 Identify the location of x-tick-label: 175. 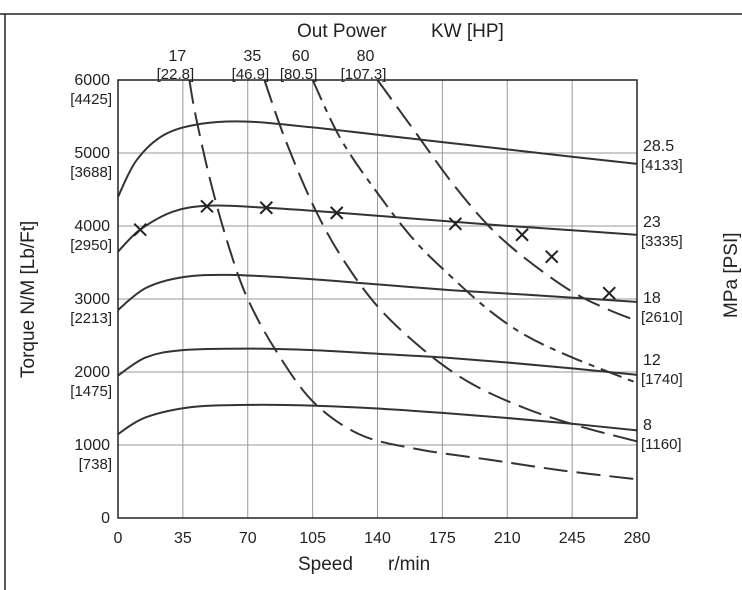
(442, 538).